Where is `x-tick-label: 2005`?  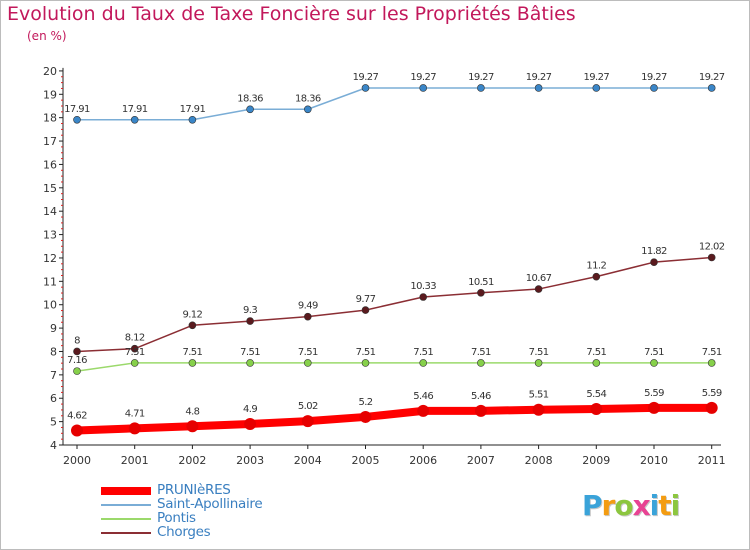 x-tick-label: 2005 is located at coordinates (366, 460).